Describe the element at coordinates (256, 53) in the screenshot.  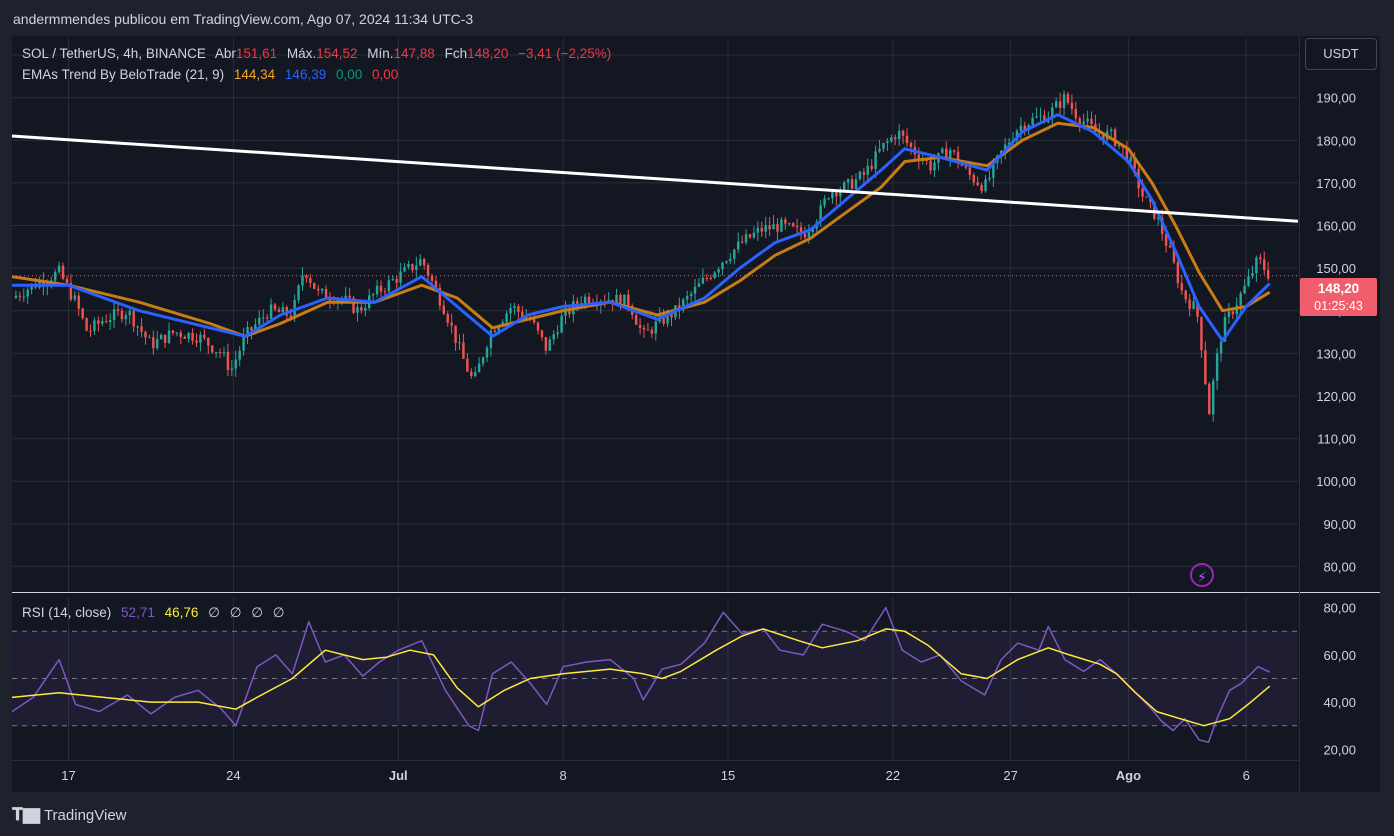
I see `open-value: 151,61` at that location.